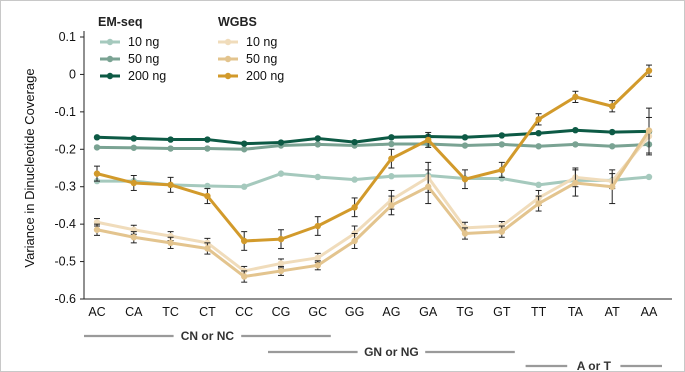  Describe the element at coordinates (65, 262) in the screenshot. I see `y-tick-label: -0.5` at that location.